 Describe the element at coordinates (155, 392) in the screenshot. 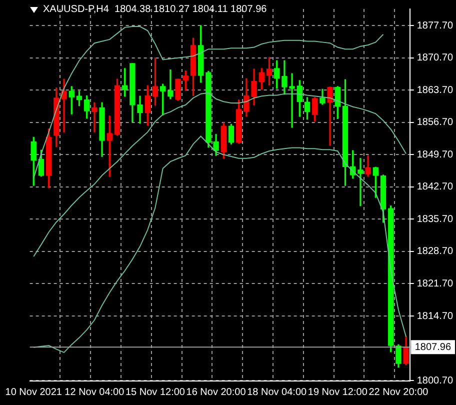

I see `x-tick-label: 15 Nov 12:00` at that location.